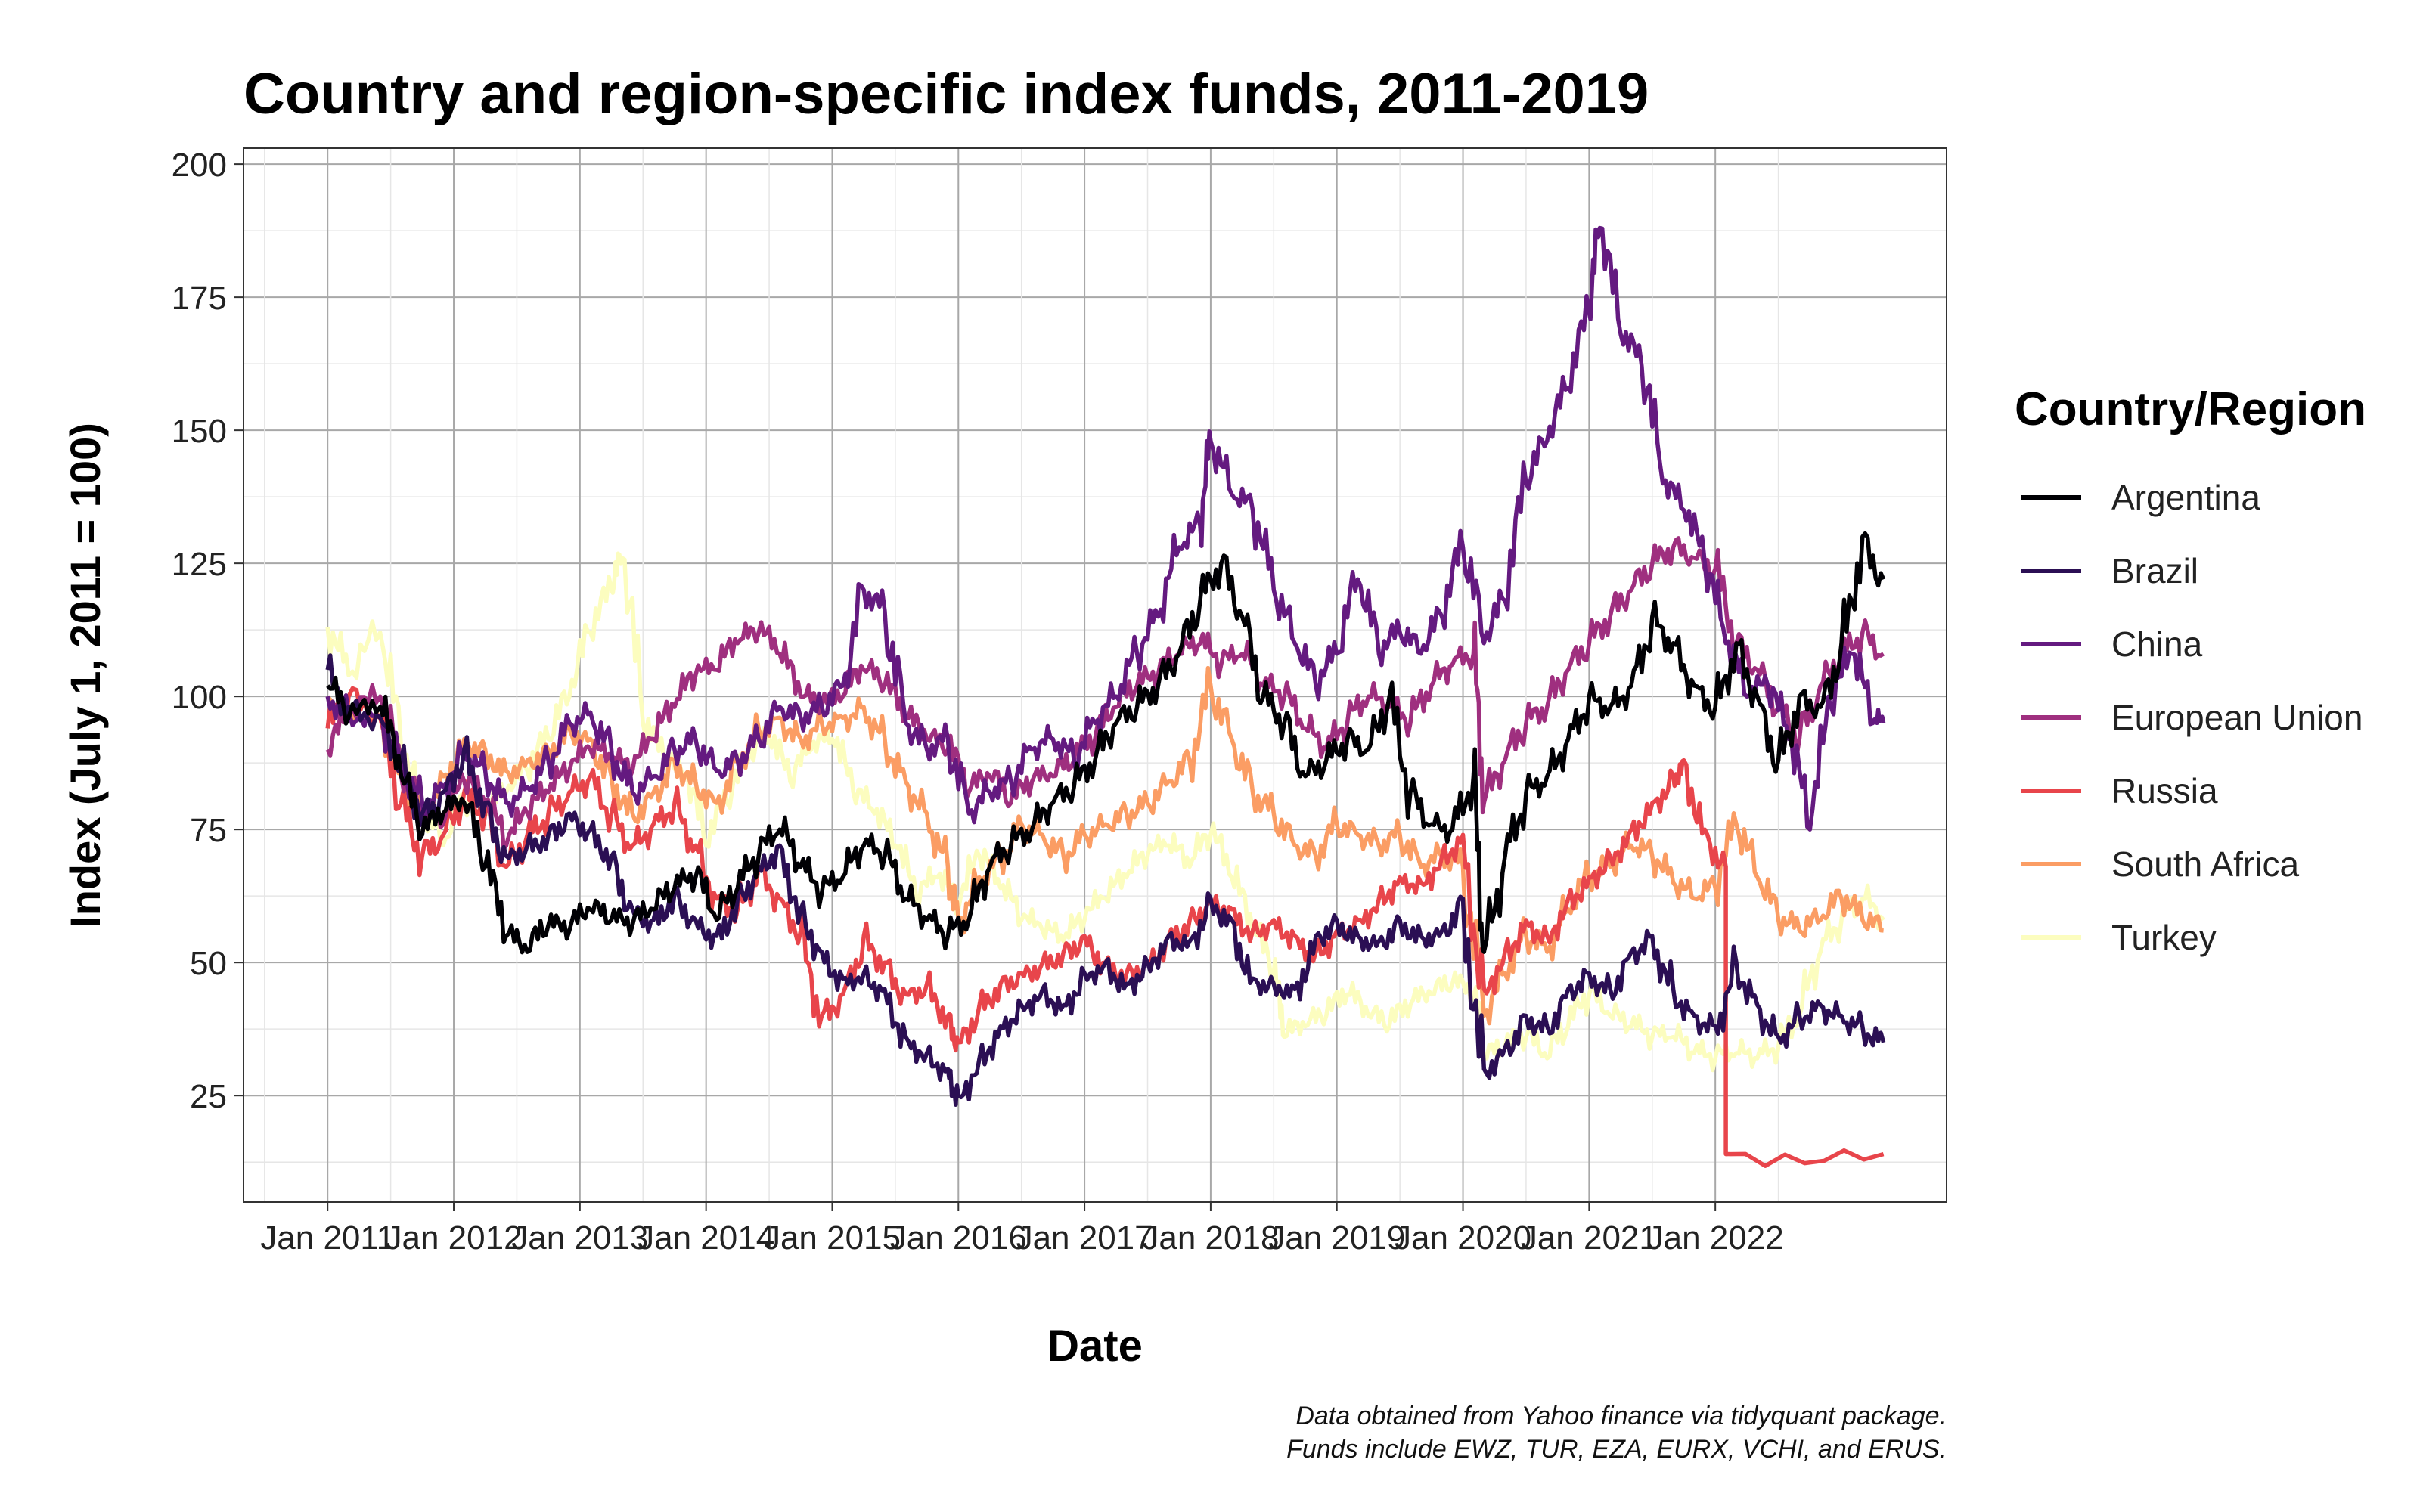  What do you see at coordinates (1589, 1237) in the screenshot?
I see `x-tick-label: Jan 2021` at bounding box center [1589, 1237].